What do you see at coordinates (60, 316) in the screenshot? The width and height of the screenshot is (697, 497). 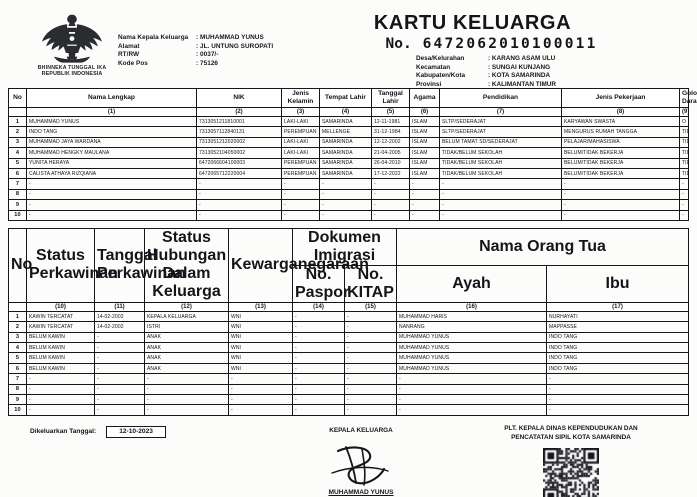 I see `cell-marital-status: KAWIN TERCATAT` at bounding box center [60, 316].